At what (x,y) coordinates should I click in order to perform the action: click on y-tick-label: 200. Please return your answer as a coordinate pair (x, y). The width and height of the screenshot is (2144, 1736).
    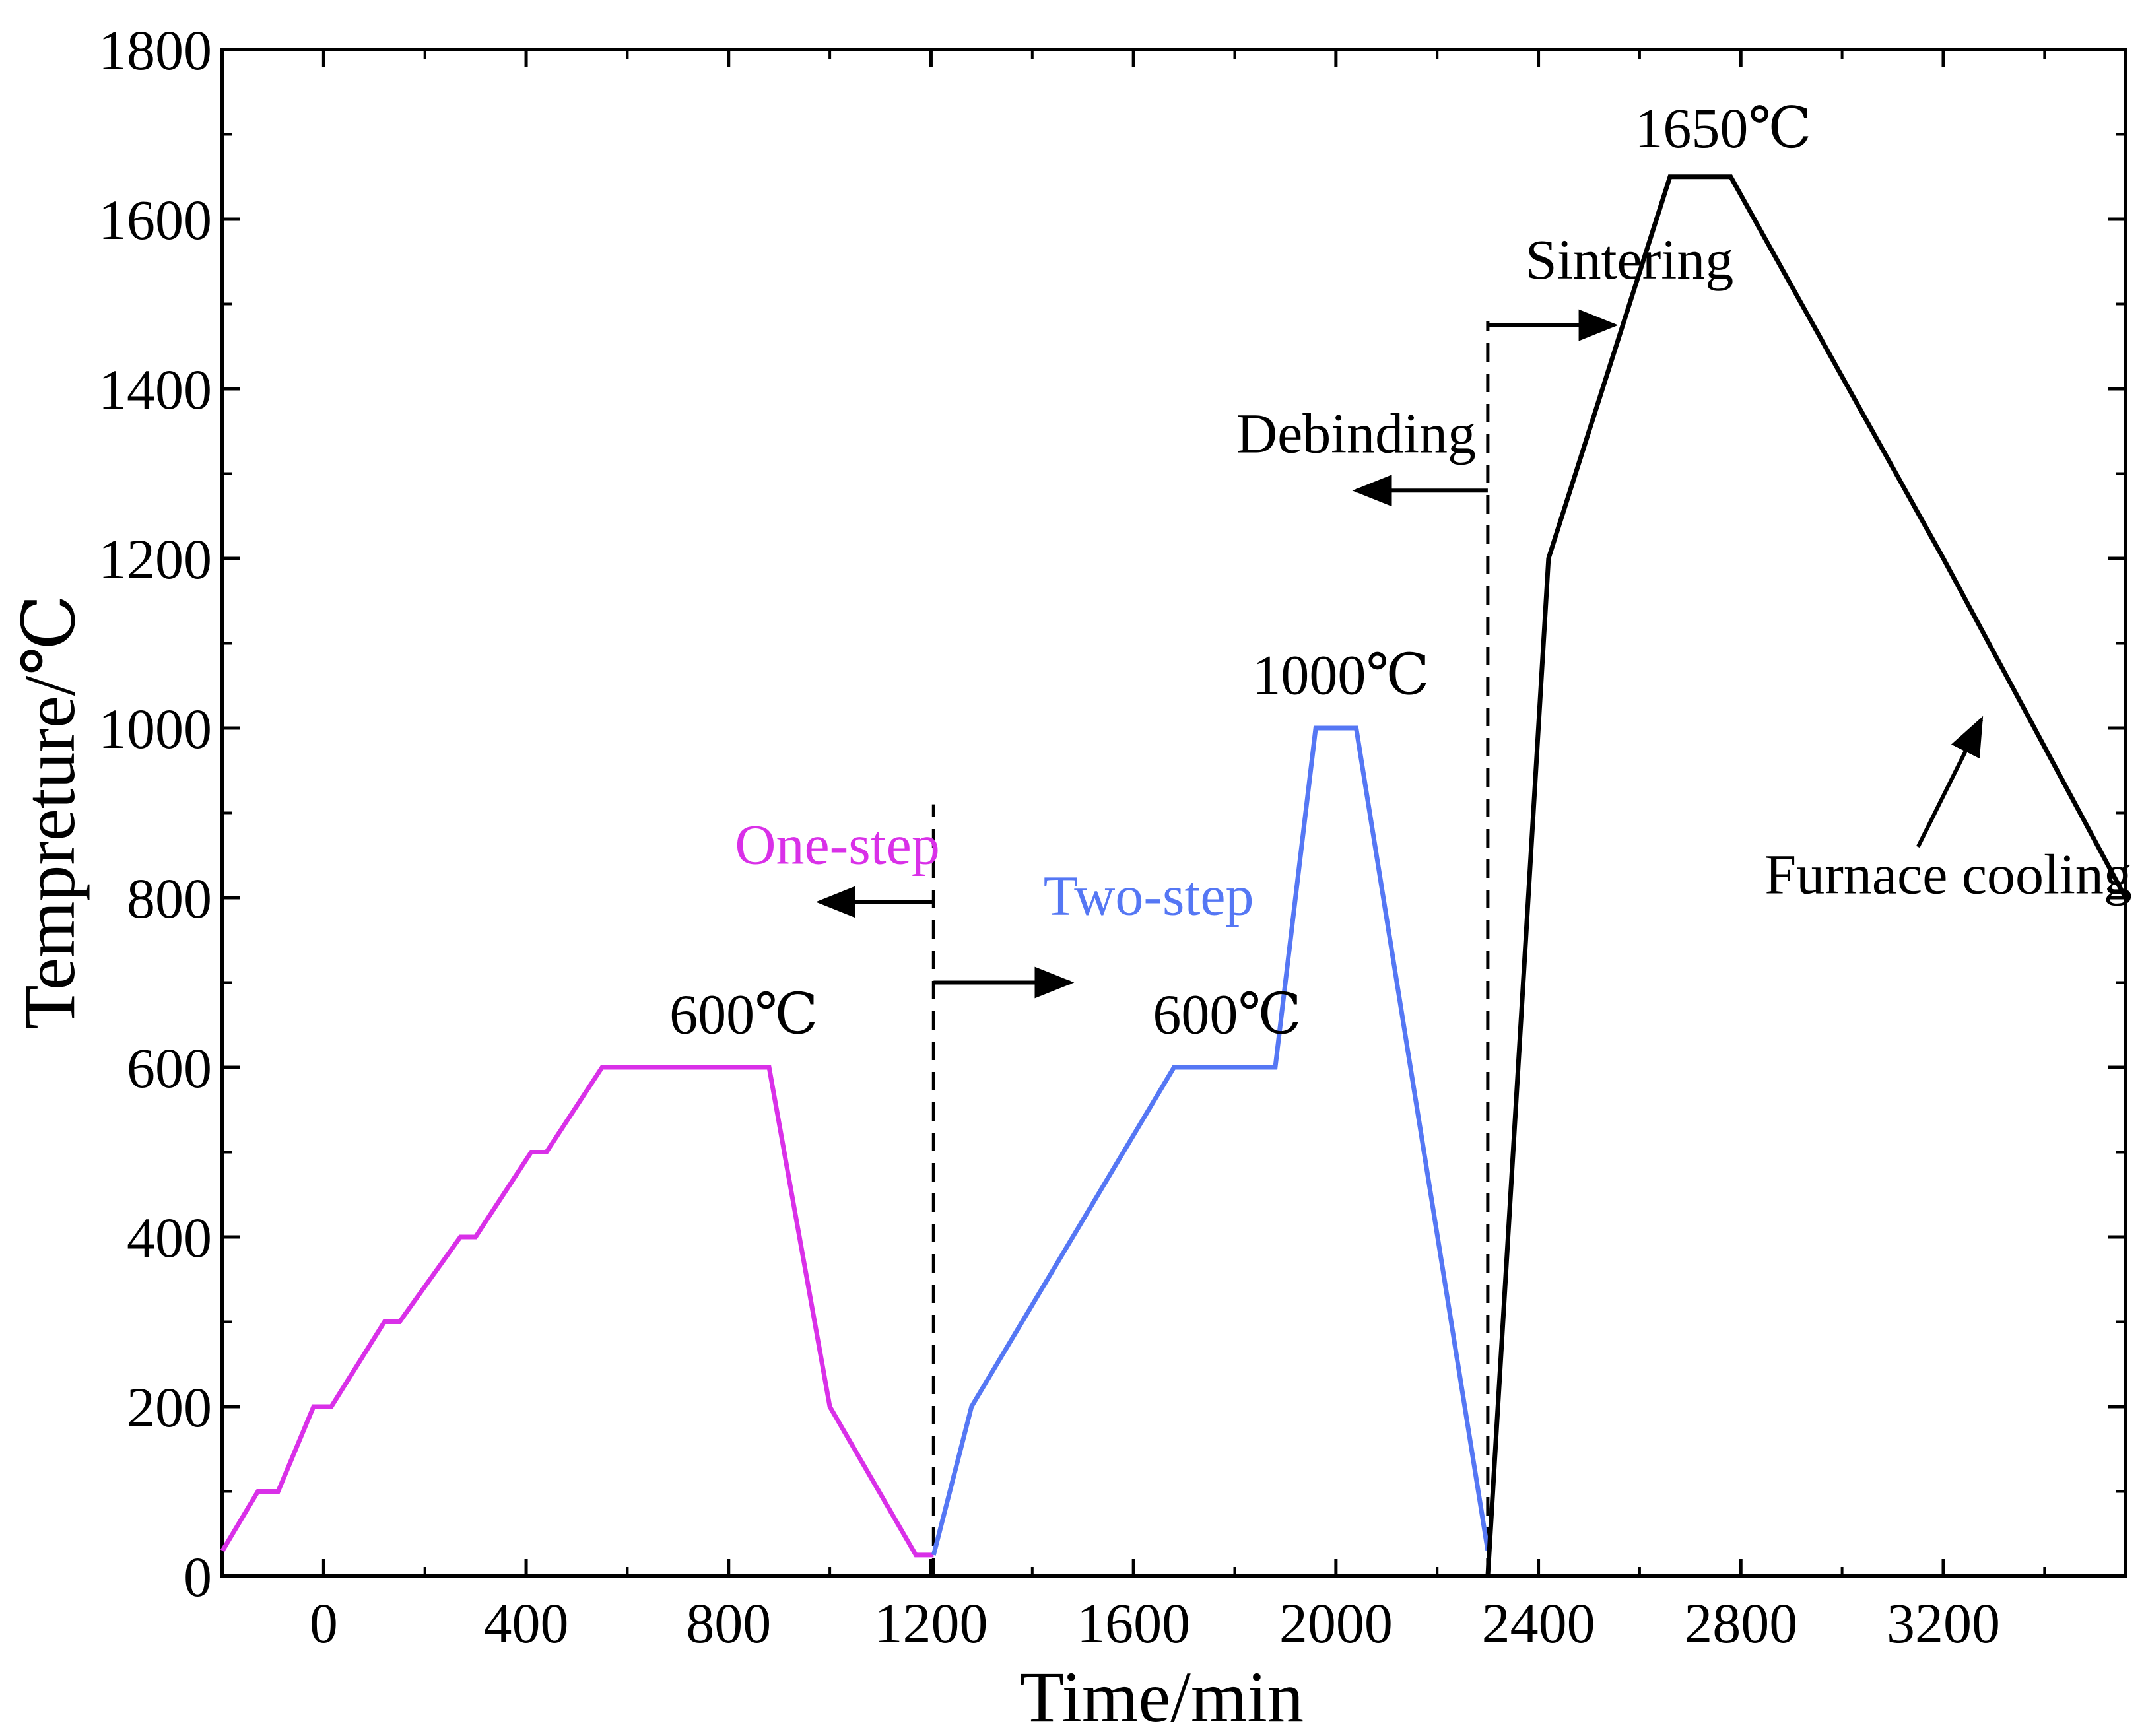
    Looking at the image, I should click on (169, 1407).